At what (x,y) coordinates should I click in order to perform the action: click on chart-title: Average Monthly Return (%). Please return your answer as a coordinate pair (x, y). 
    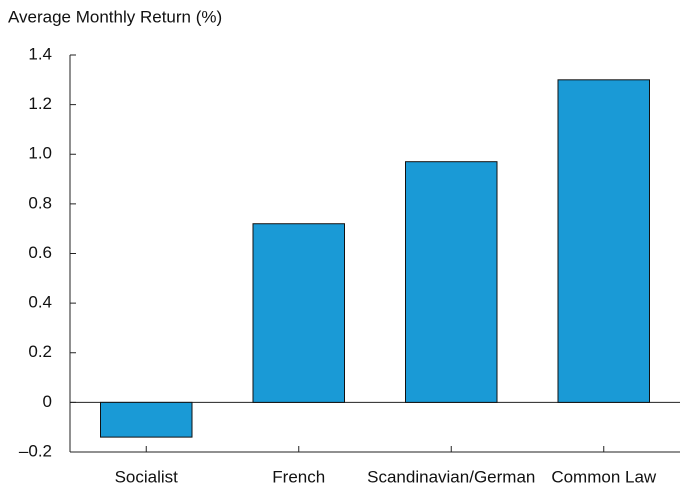
    Looking at the image, I should click on (115, 16).